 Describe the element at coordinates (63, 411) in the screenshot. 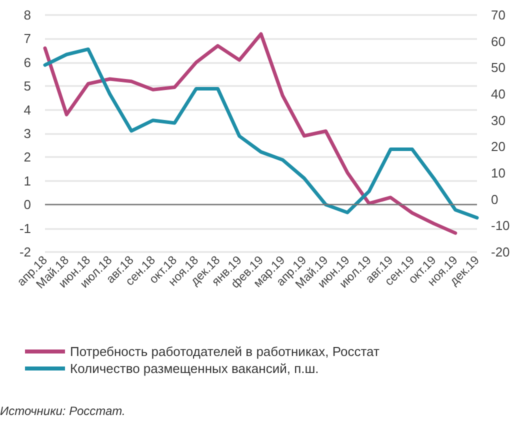

I see `text: Источники: Росстат.` at that location.